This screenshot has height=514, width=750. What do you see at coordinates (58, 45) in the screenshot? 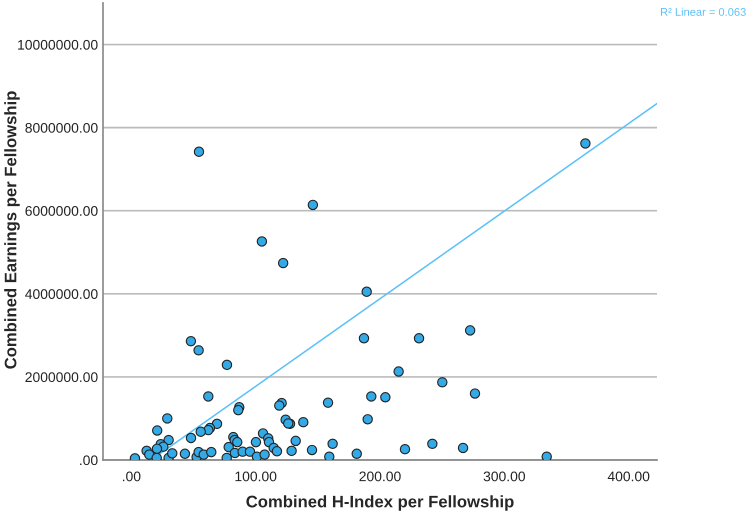
I see `y-tick-label: 10000000.00` at bounding box center [58, 45].